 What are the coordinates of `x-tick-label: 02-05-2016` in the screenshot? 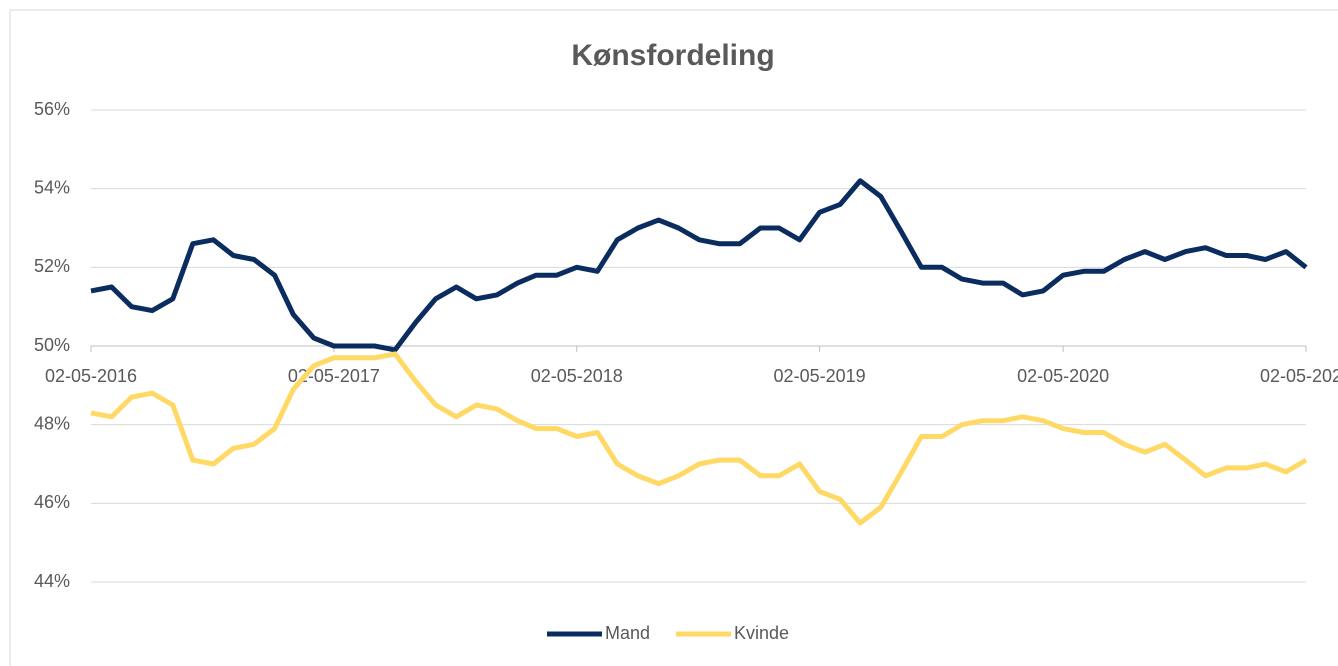 It's located at (91, 376).